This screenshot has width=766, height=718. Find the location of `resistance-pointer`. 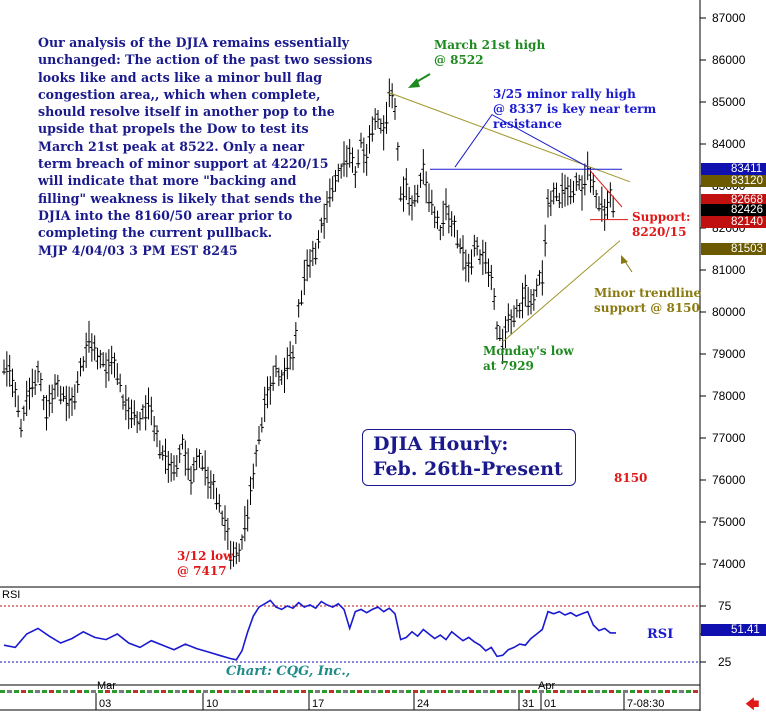

resistance-pointer is located at coordinates (521, 140).